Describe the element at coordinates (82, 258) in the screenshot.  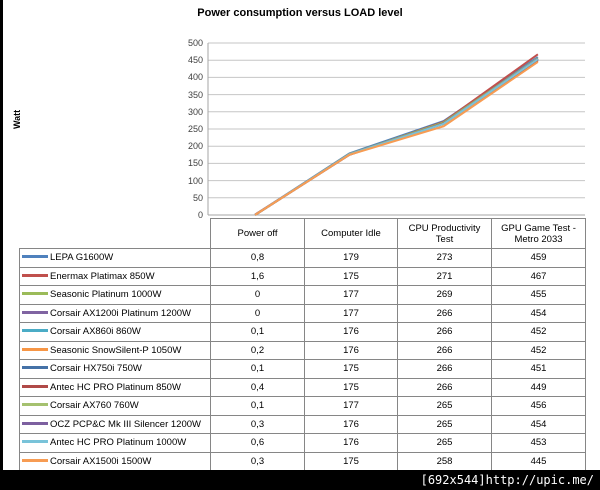
I see `series-name-label: LEPA G1600W` at that location.